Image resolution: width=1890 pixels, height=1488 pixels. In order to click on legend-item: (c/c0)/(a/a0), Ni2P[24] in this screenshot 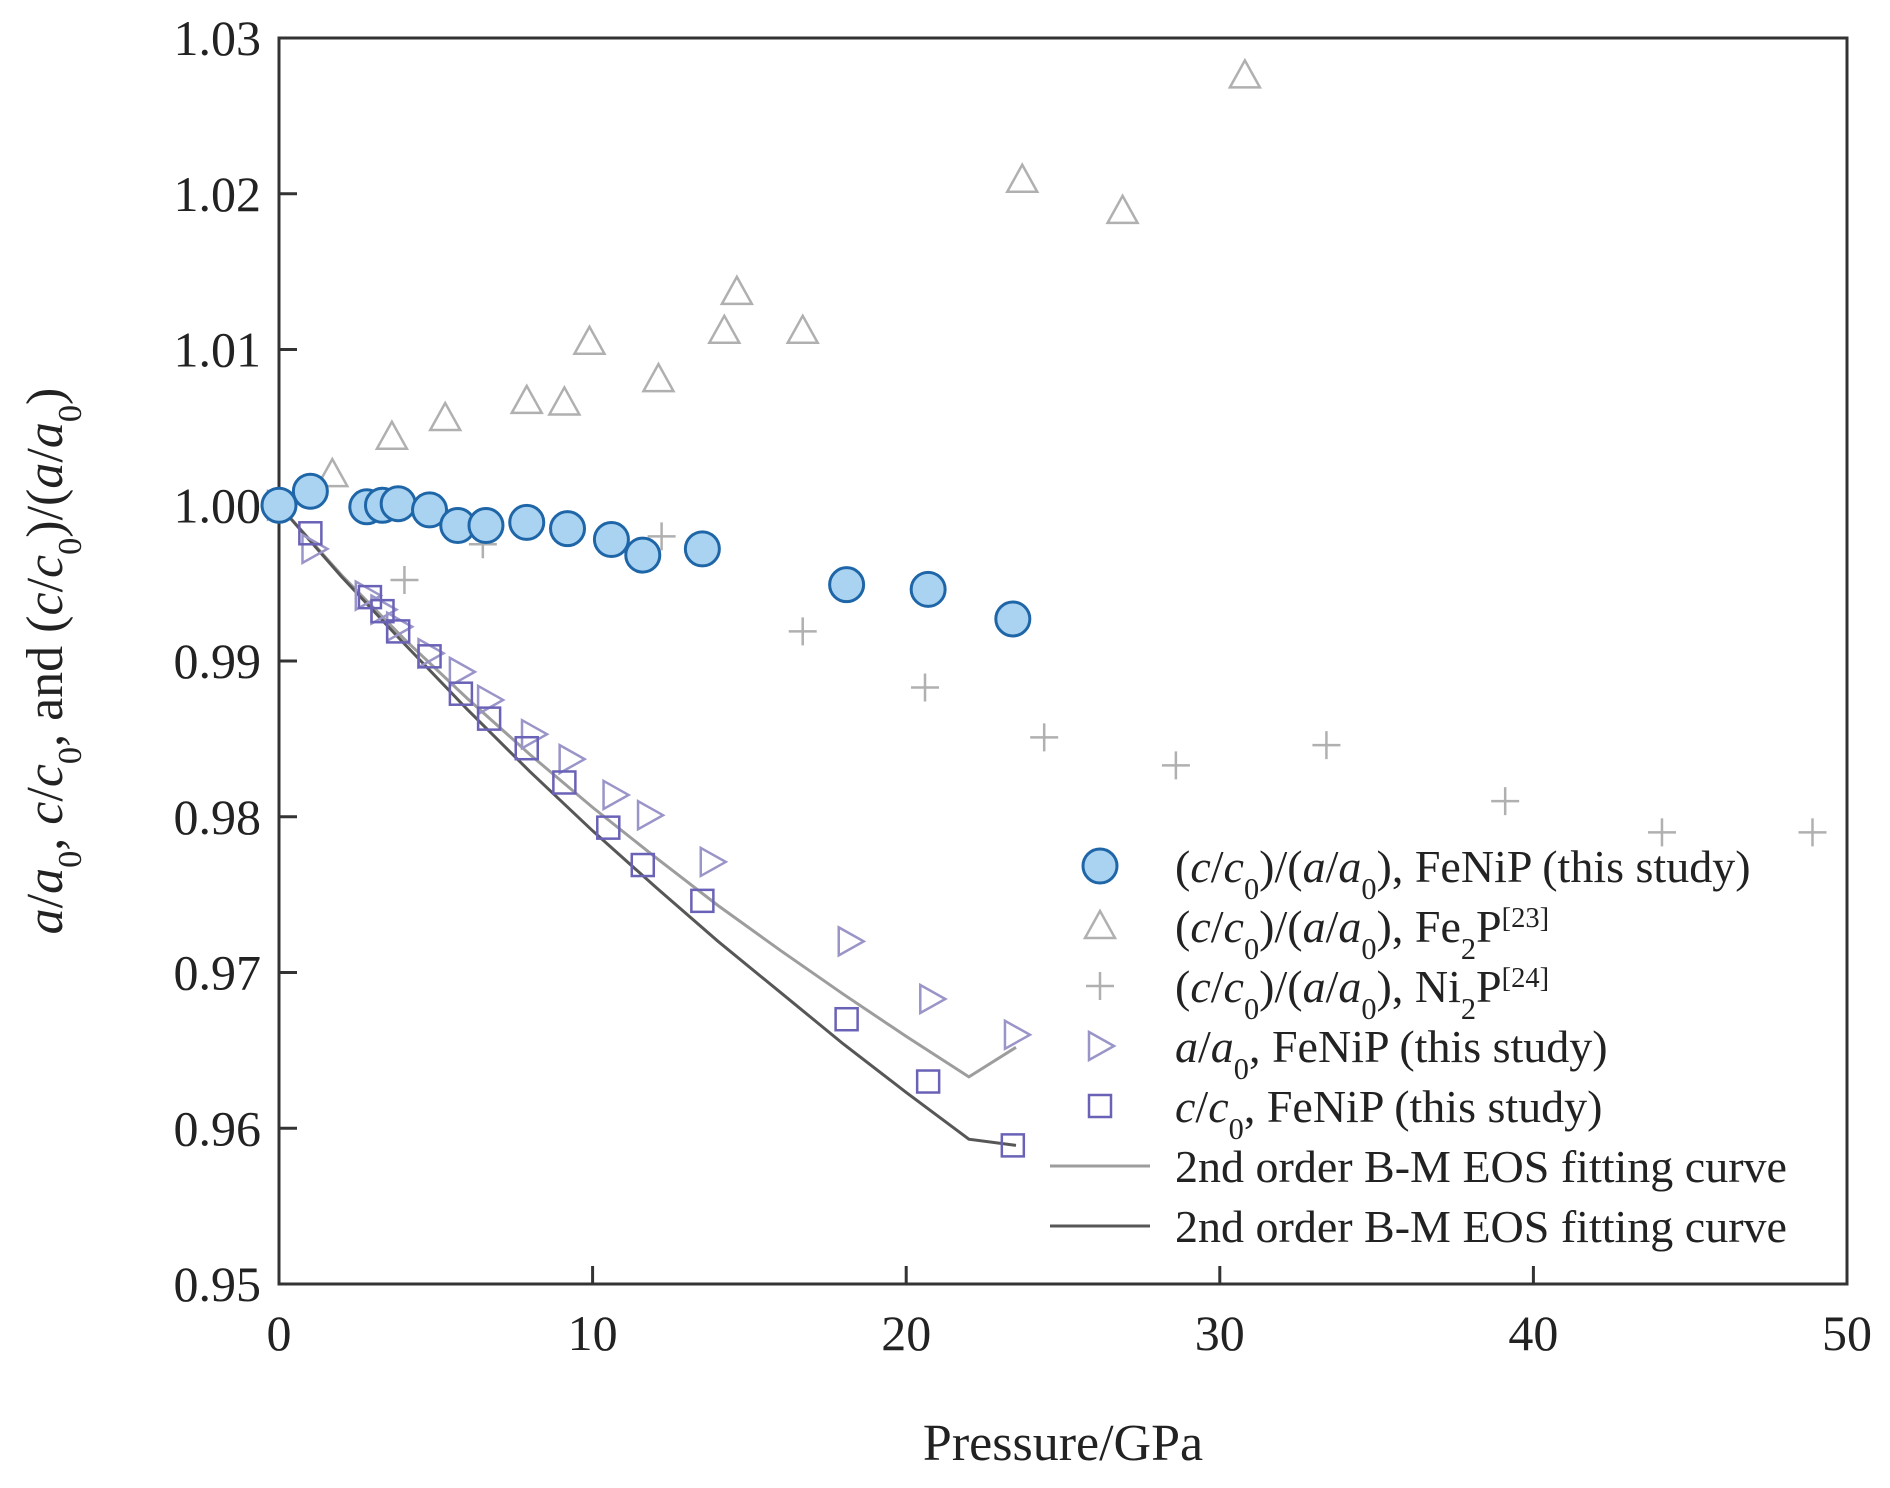, I will do `click(1317, 993)`.